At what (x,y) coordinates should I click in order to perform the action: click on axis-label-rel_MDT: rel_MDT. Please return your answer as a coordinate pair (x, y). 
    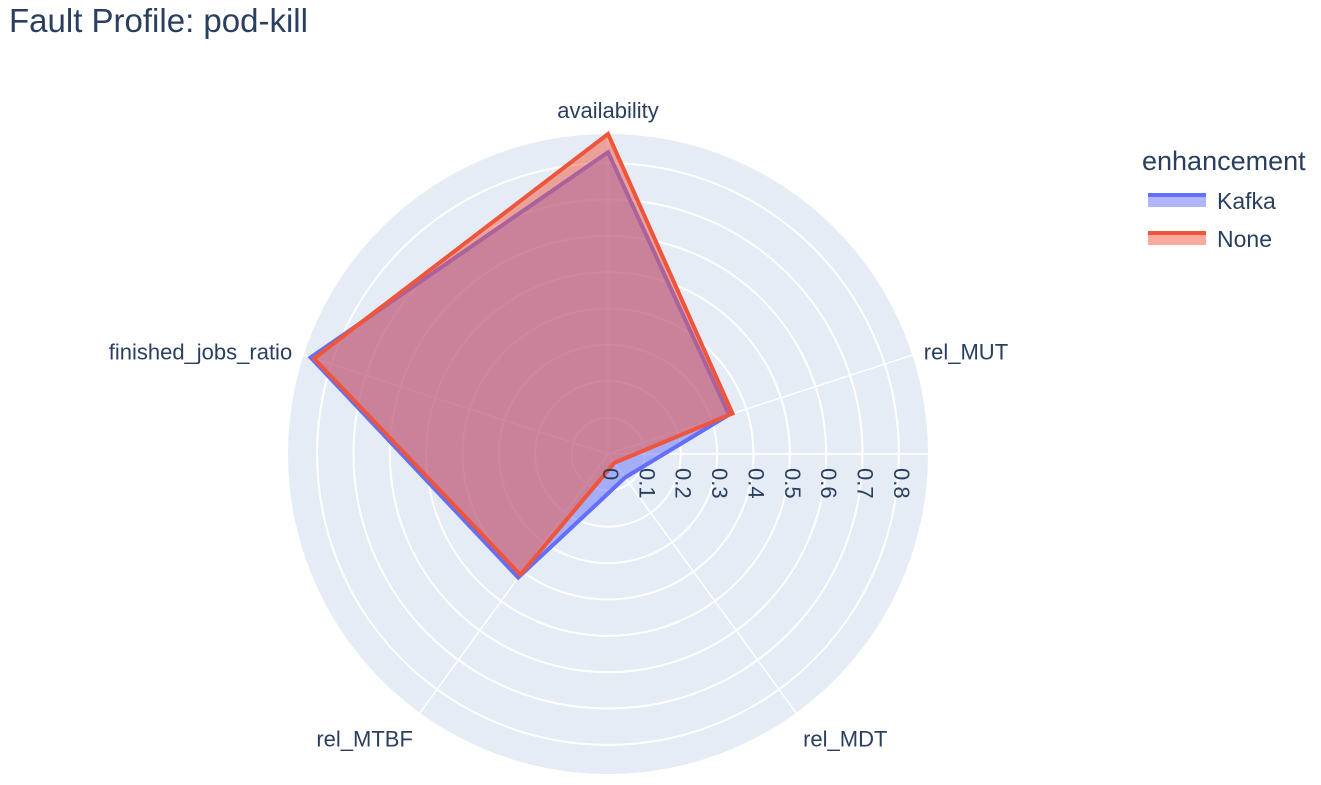
    Looking at the image, I should click on (845, 739).